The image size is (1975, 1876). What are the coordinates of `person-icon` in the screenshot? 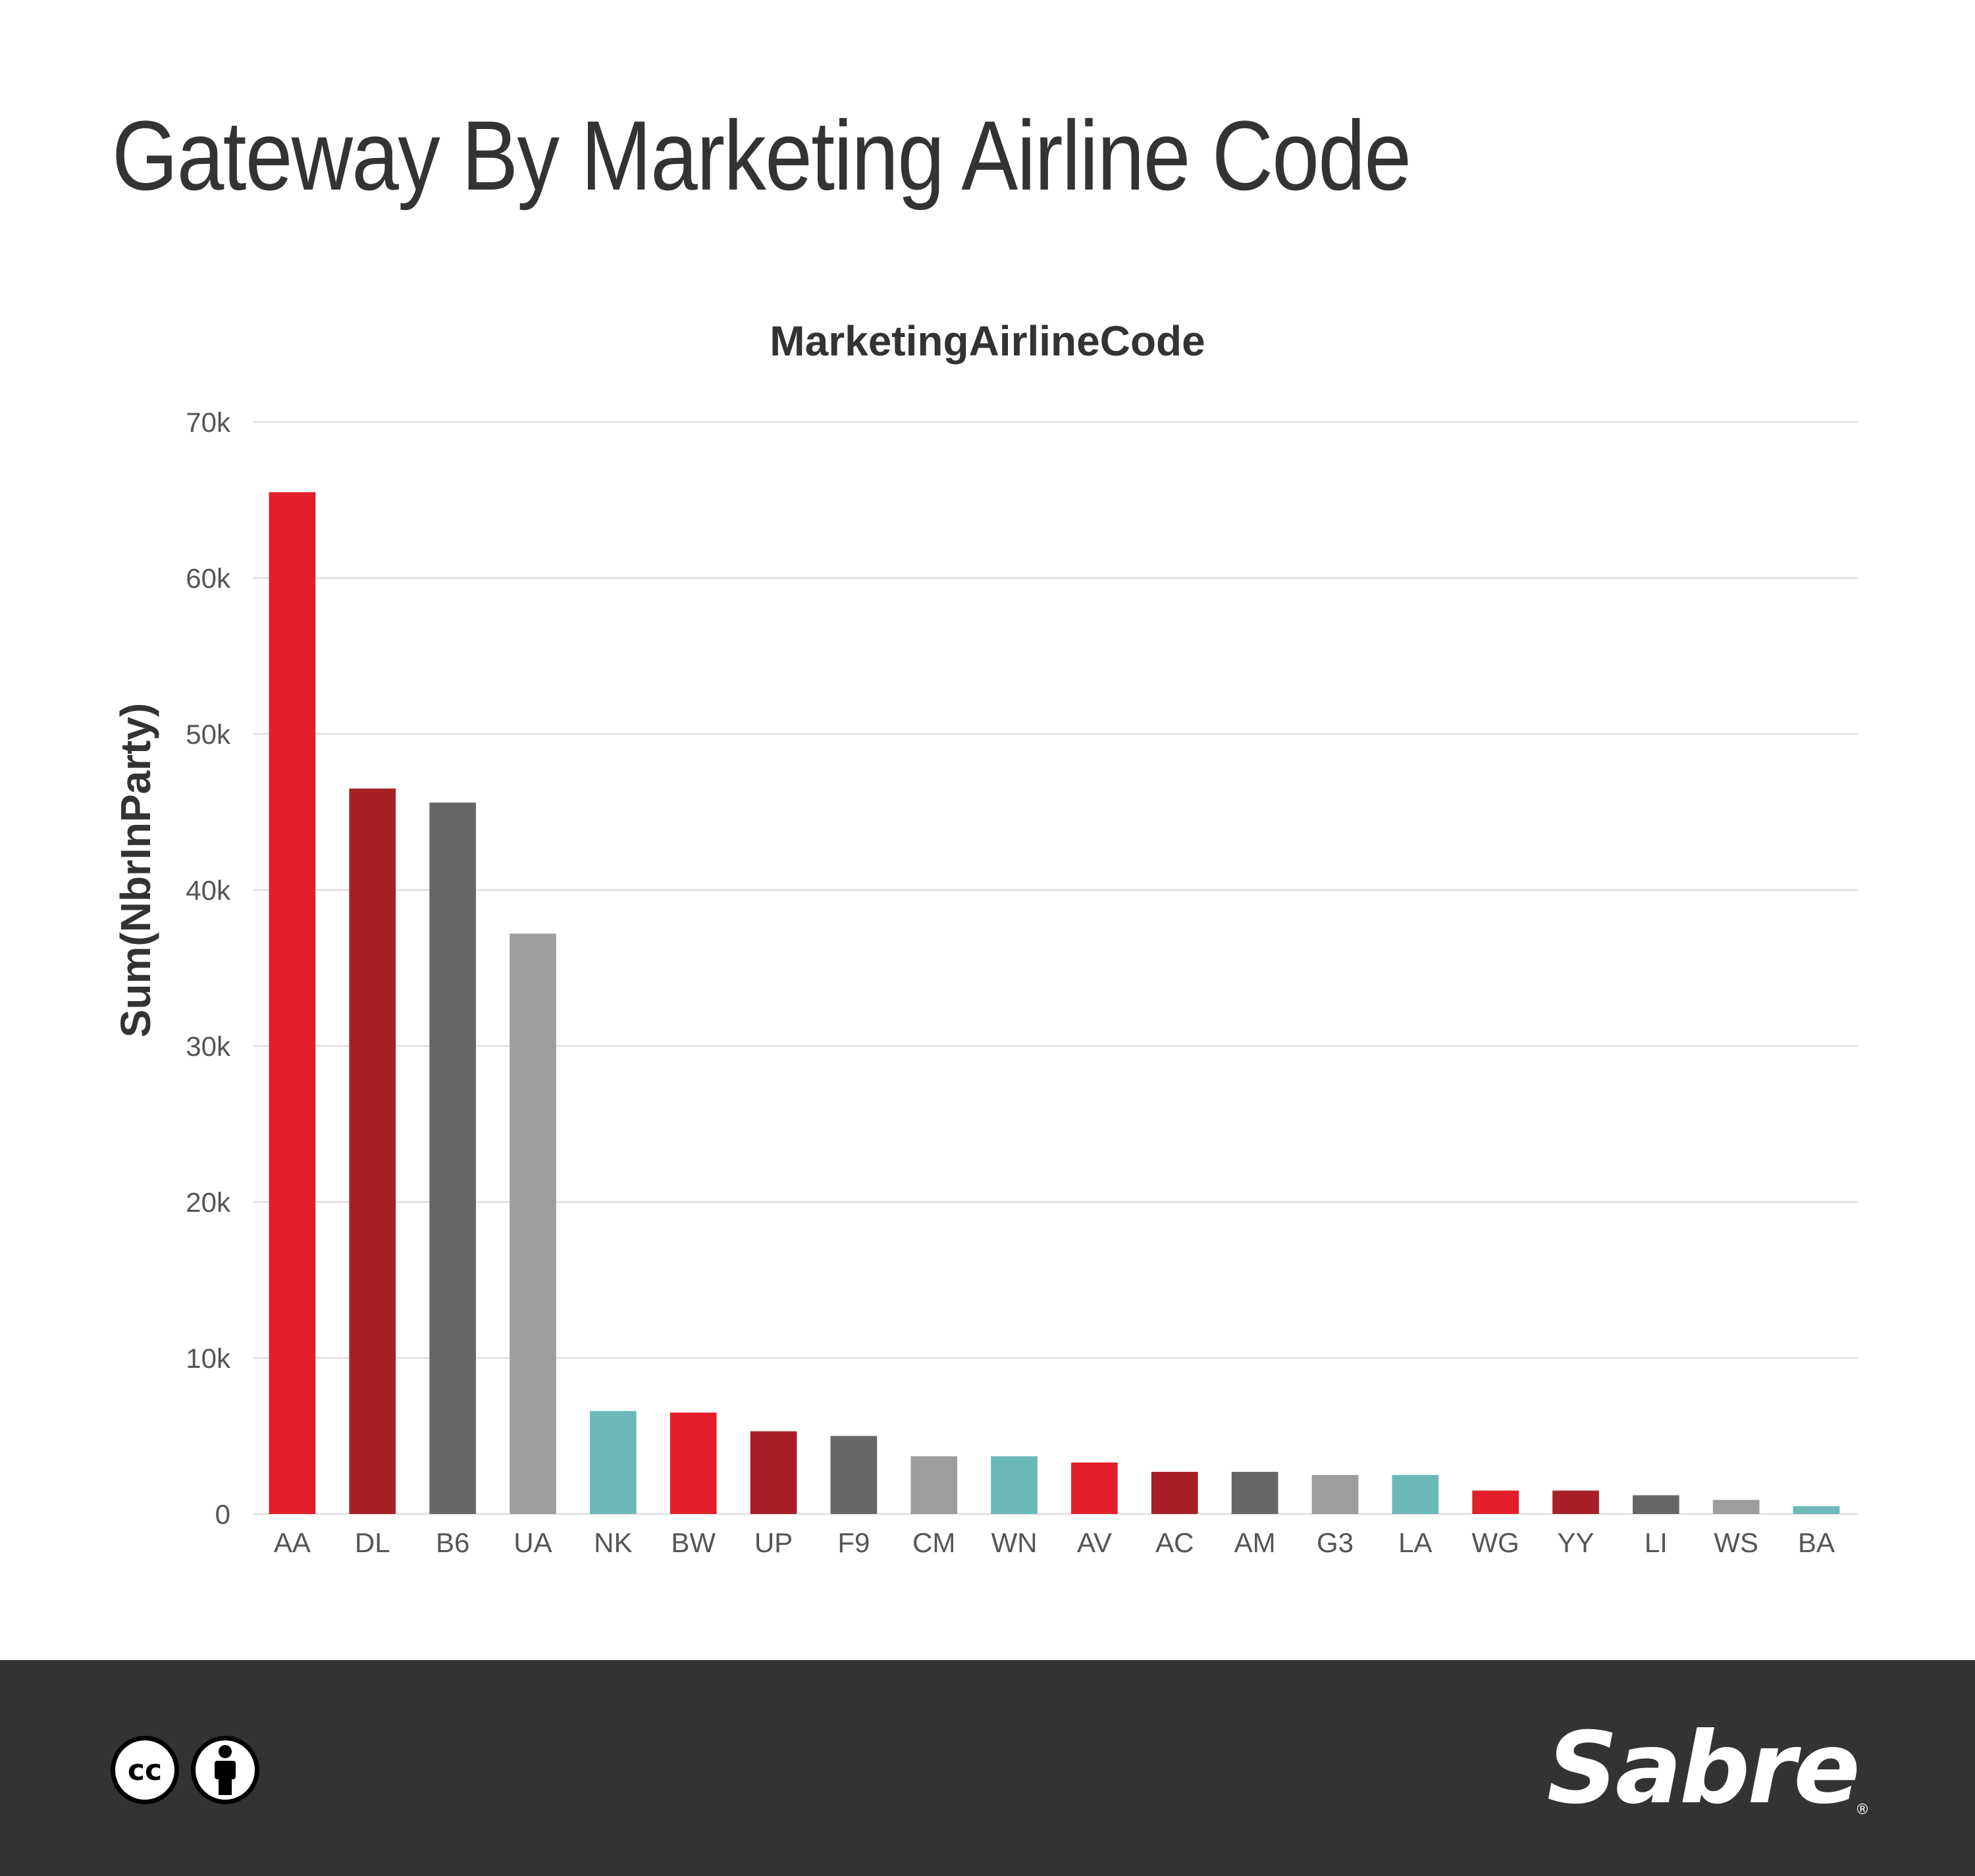 It's located at (225, 1770).